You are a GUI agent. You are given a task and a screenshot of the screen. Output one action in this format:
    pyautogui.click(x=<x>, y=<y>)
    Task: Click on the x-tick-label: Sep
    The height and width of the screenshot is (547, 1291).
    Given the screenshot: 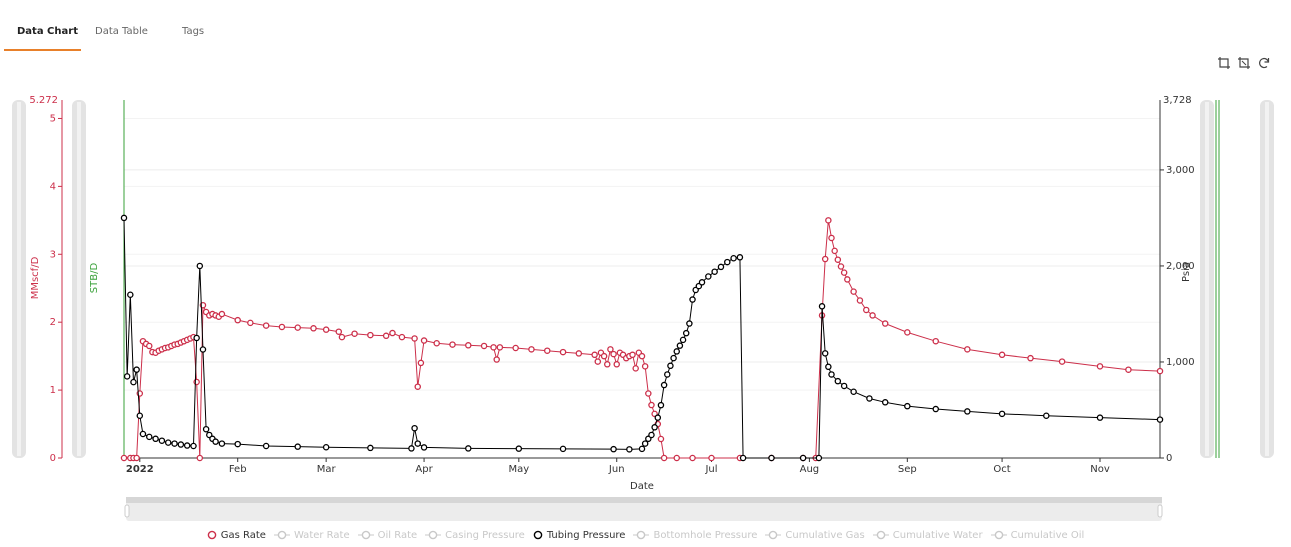 What is the action you would take?
    pyautogui.click(x=907, y=469)
    